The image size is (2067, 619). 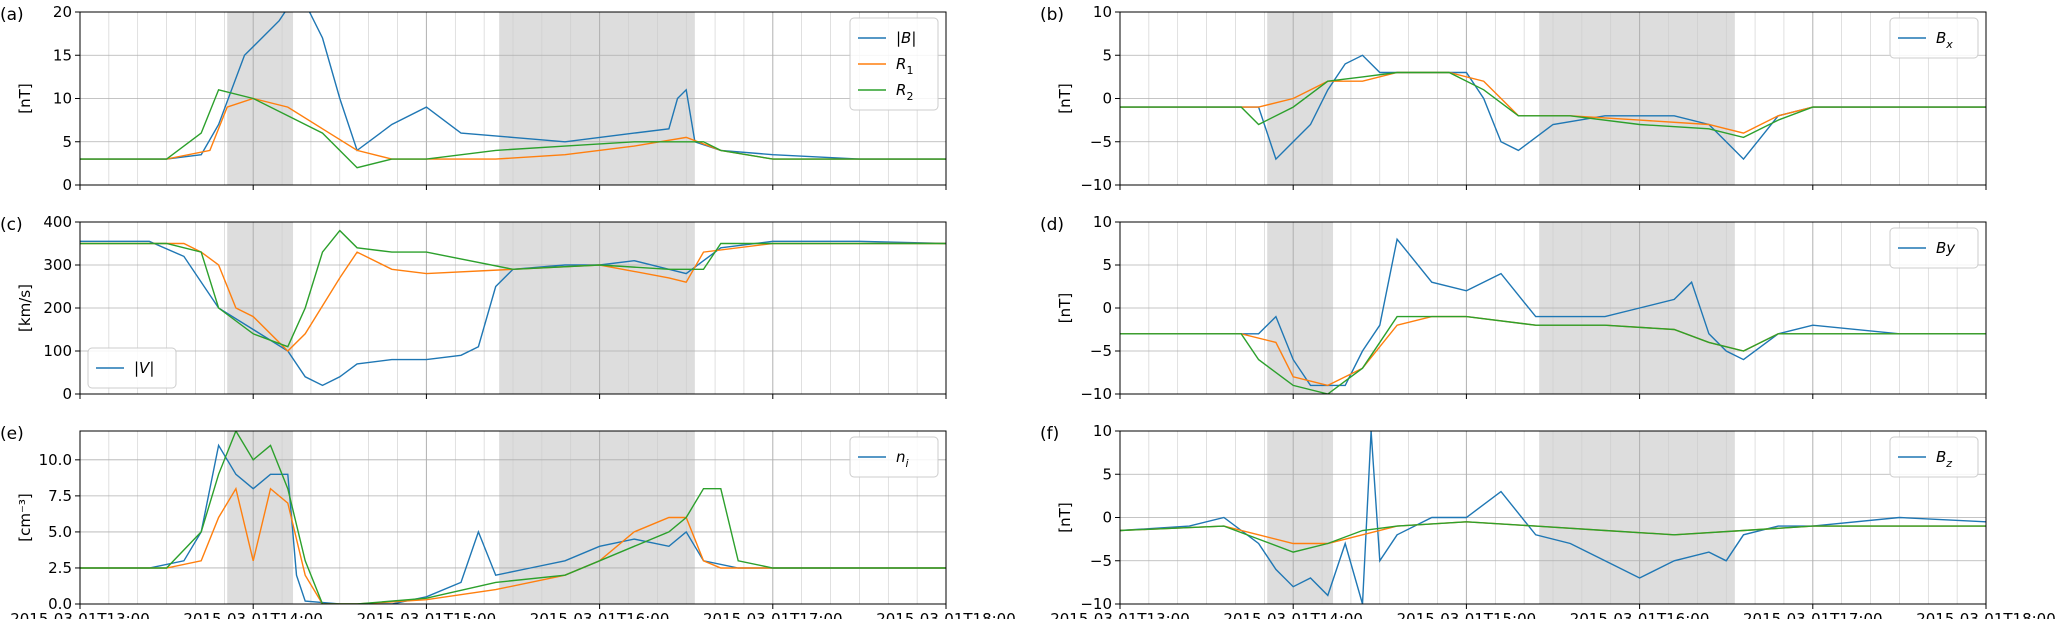 What do you see at coordinates (1946, 248) in the screenshot?
I see `legend-label-By: By` at bounding box center [1946, 248].